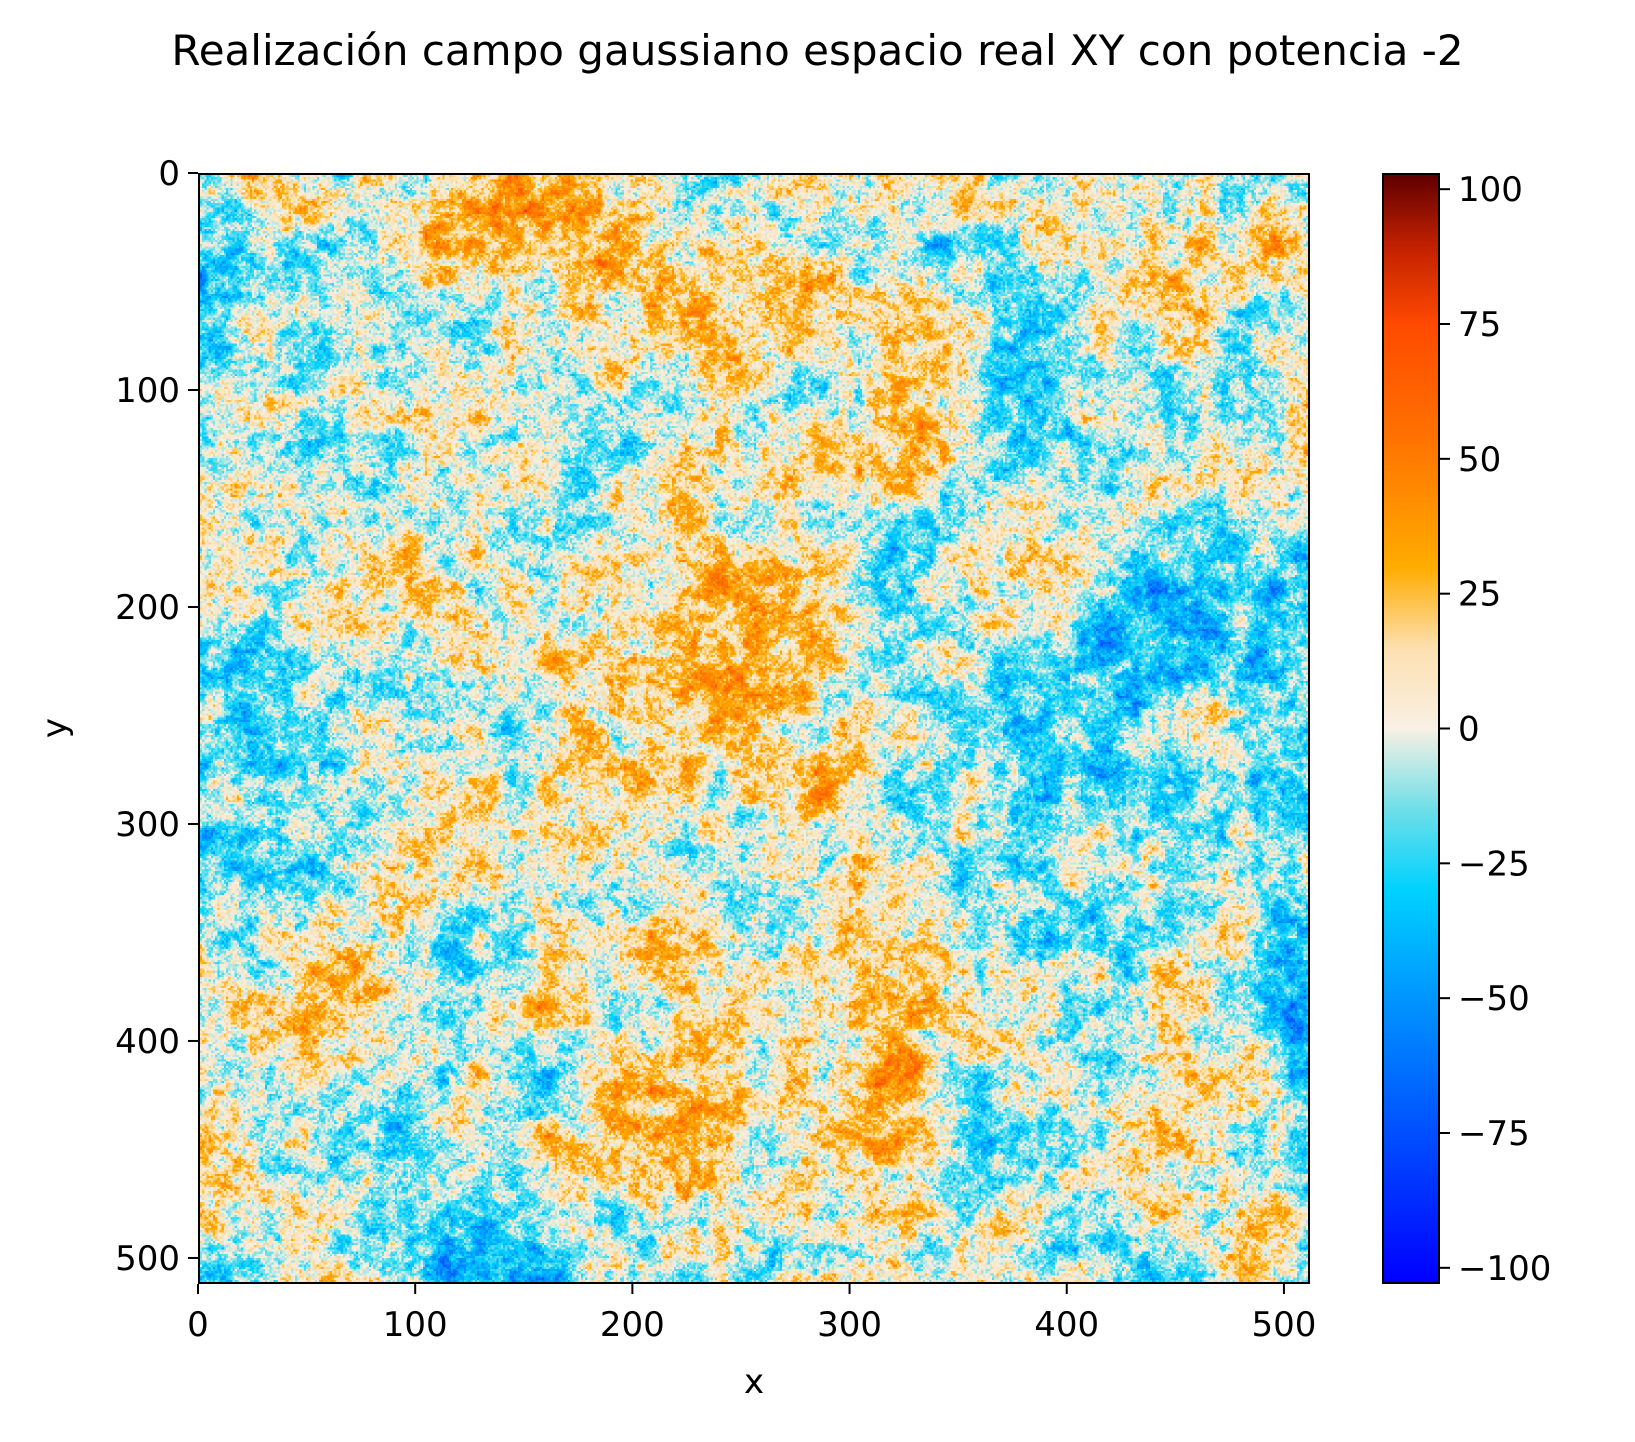  What do you see at coordinates (147, 608) in the screenshot?
I see `y-tick-label: 200` at bounding box center [147, 608].